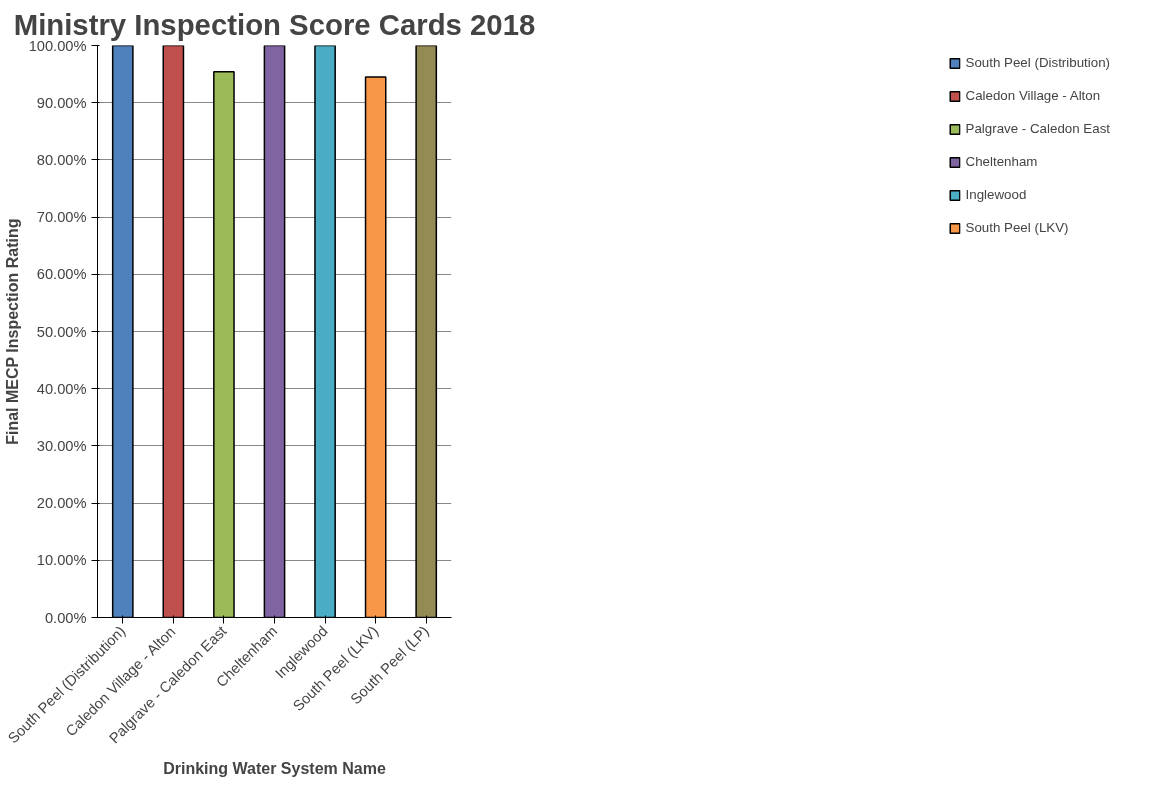 The image size is (1160, 808). What do you see at coordinates (61, 102) in the screenshot?
I see `y-tick-label: 90.00%` at bounding box center [61, 102].